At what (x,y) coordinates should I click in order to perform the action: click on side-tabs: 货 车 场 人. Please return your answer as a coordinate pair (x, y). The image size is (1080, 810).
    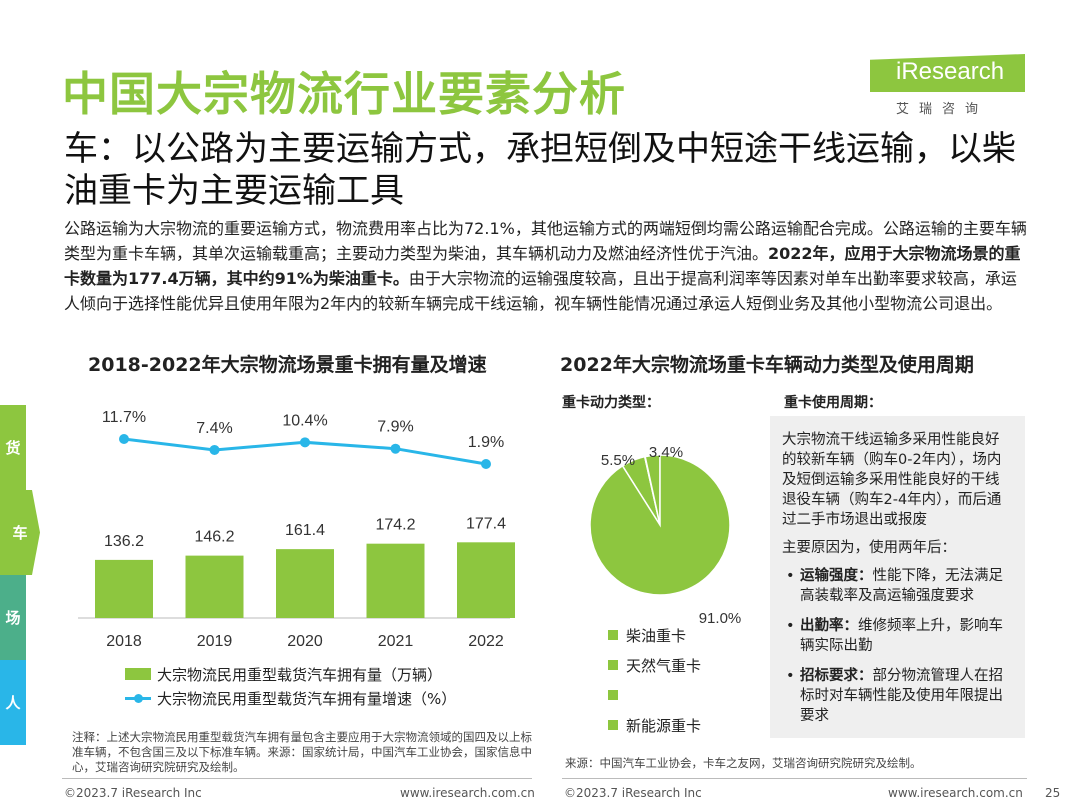
    Looking at the image, I should click on (20, 575).